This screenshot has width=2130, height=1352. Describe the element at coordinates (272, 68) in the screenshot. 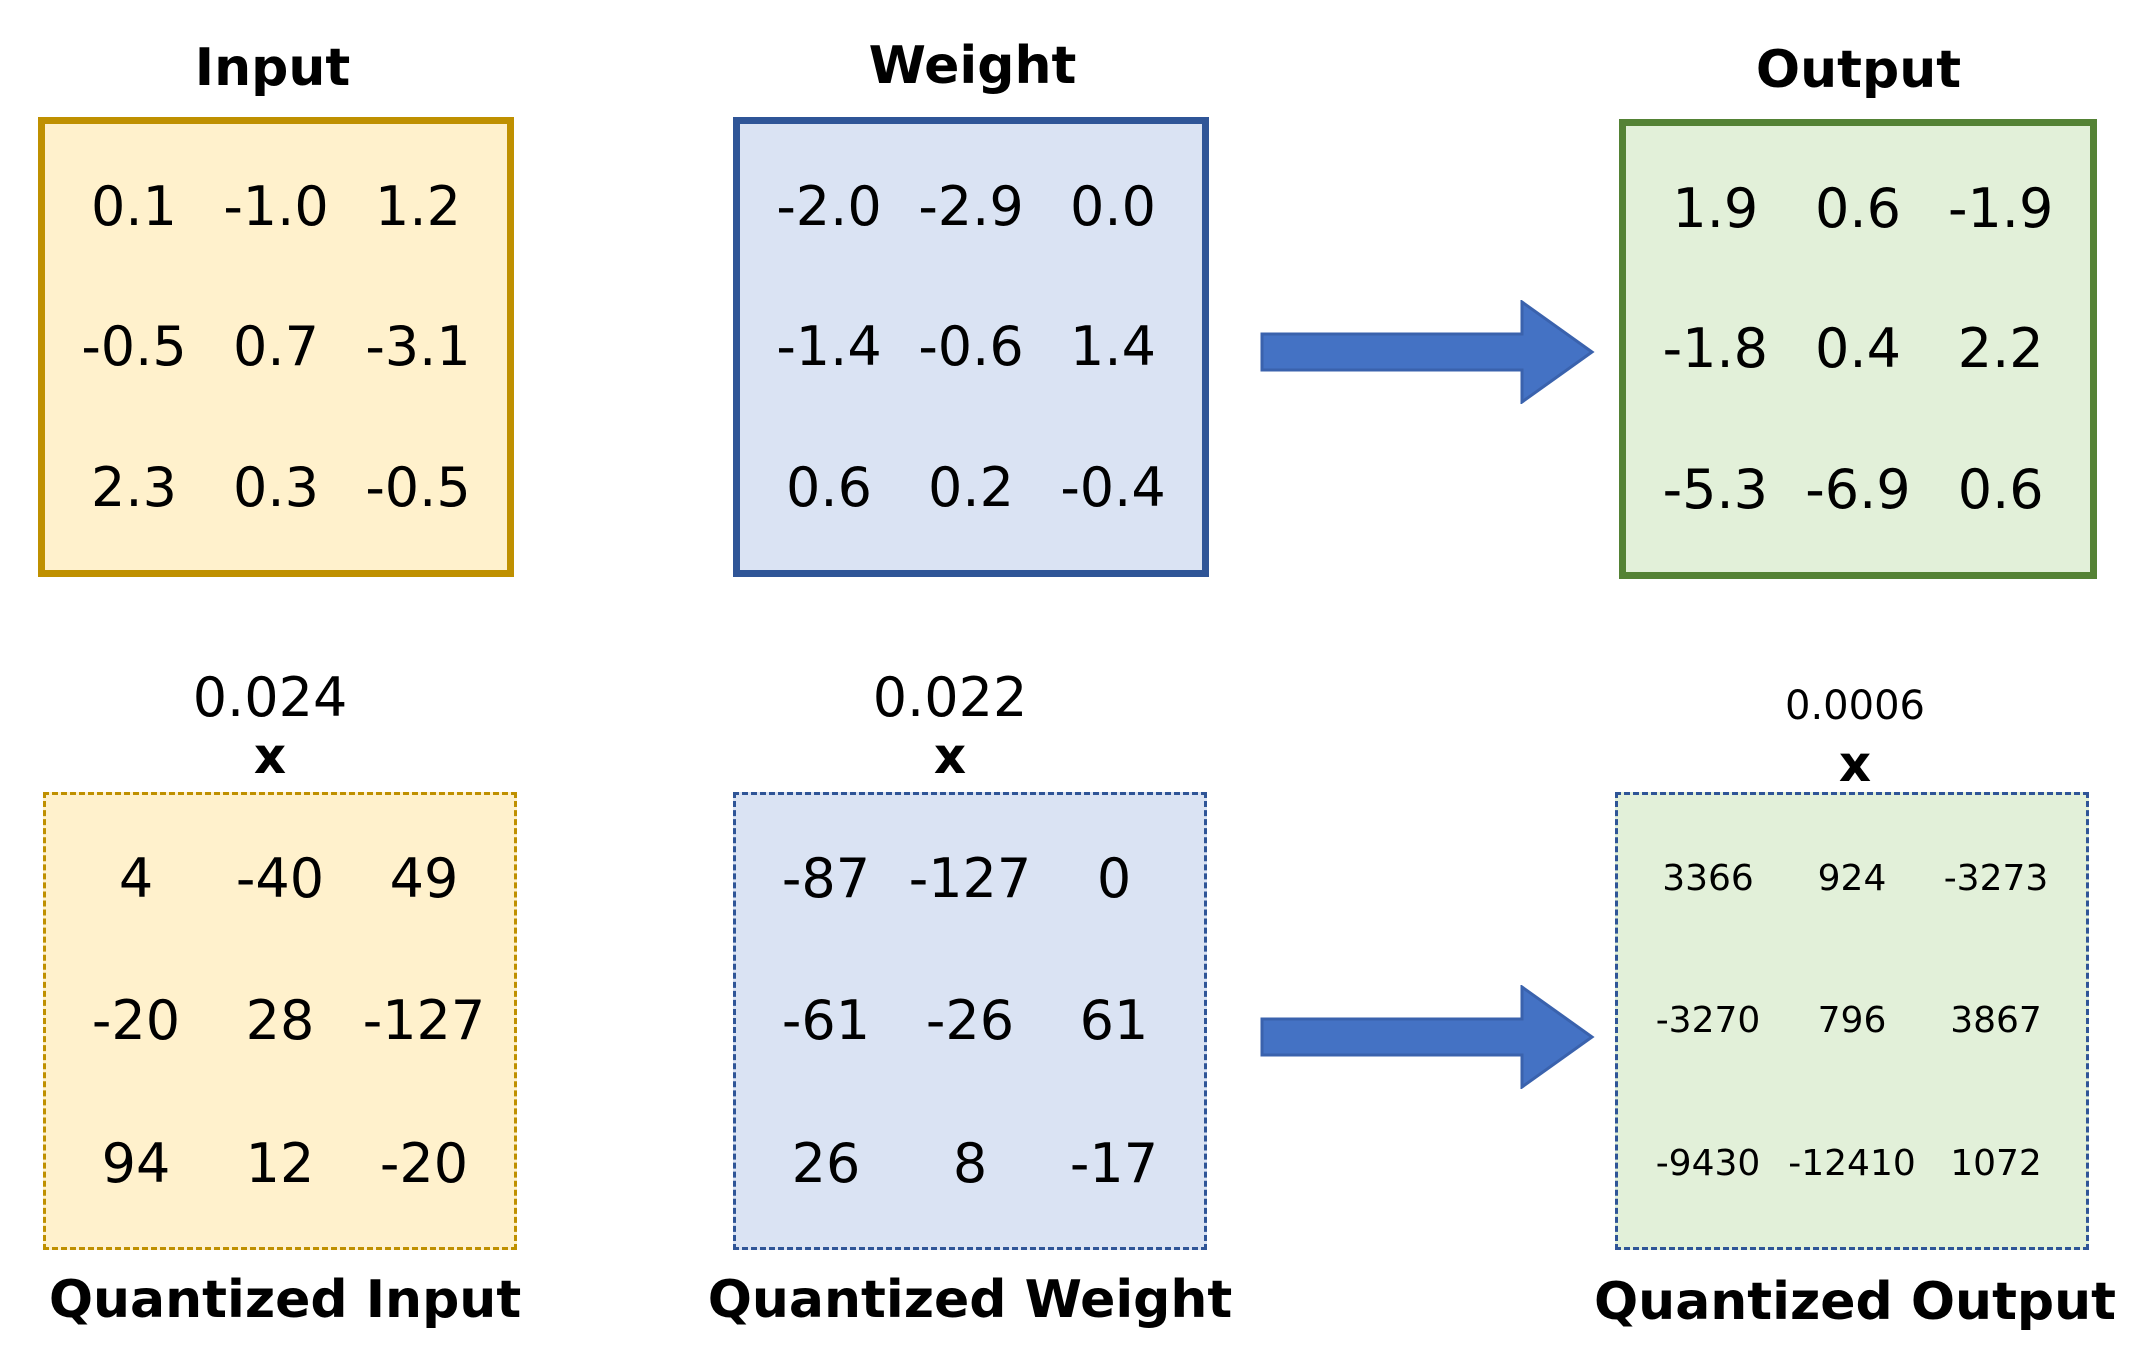

I see `input-title: Input` at that location.